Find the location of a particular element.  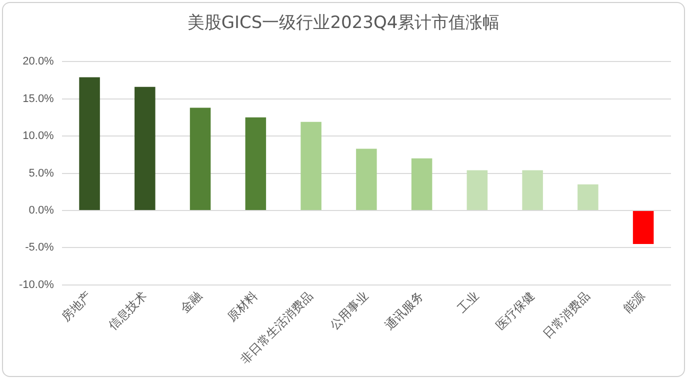

x-tick-label: 通讯服务 is located at coordinates (404, 310).